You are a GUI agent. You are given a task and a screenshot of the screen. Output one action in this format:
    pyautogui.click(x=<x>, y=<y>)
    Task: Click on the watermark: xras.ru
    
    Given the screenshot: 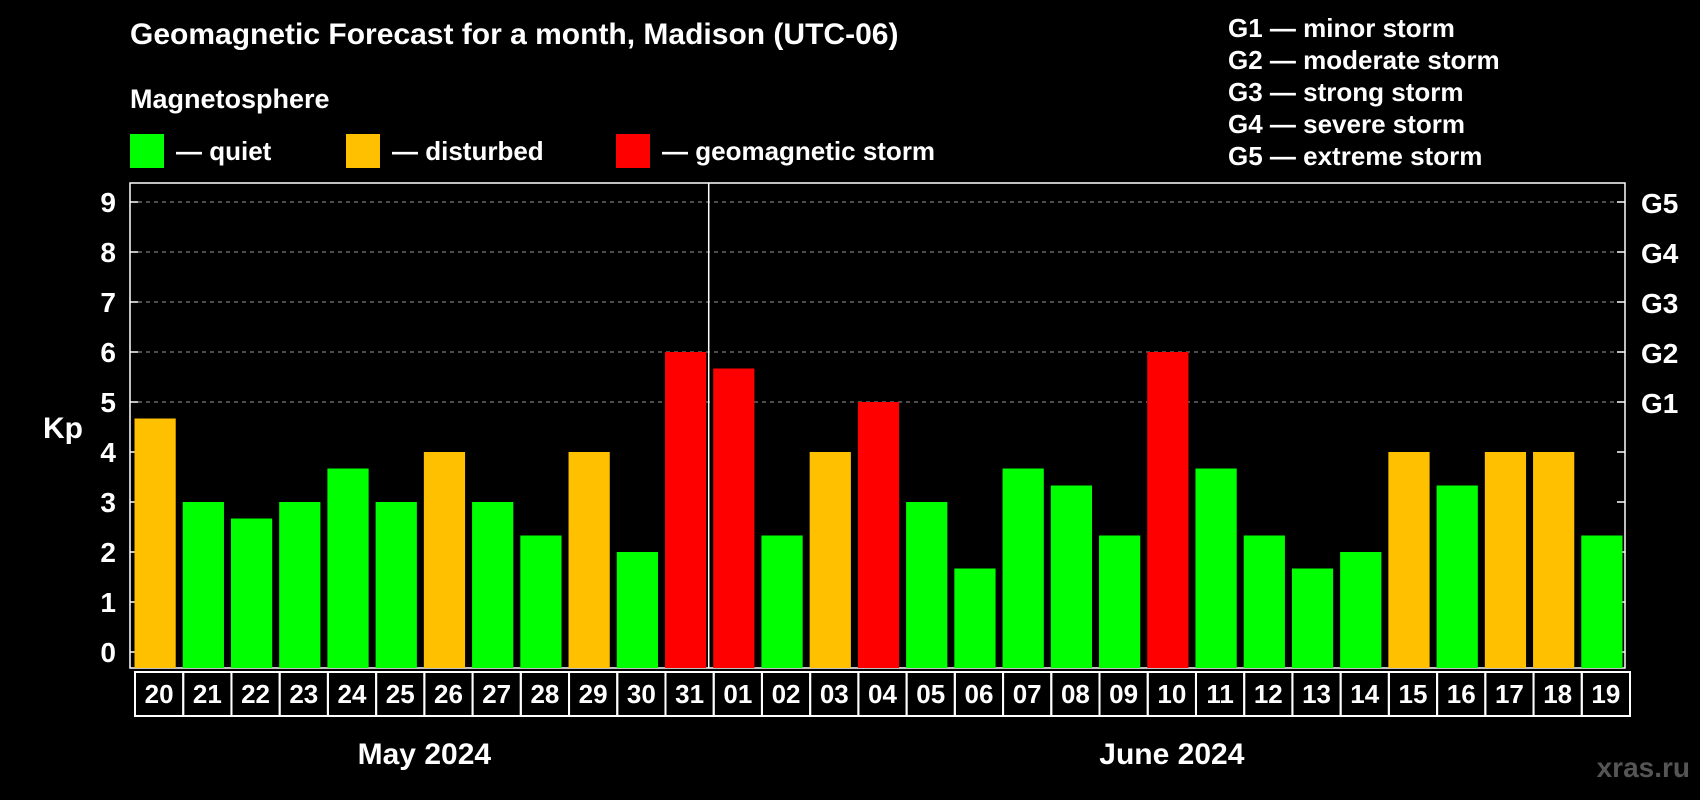 What is the action you would take?
    pyautogui.click(x=1643, y=767)
    